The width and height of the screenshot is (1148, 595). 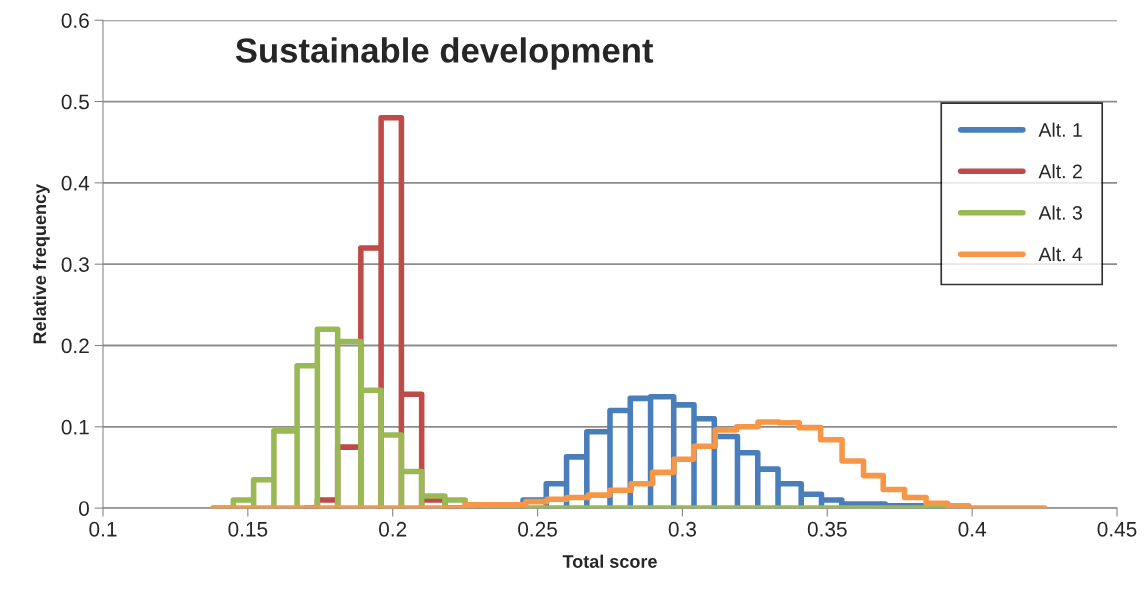 What do you see at coordinates (84, 508) in the screenshot?
I see `y-tick-label: 0` at bounding box center [84, 508].